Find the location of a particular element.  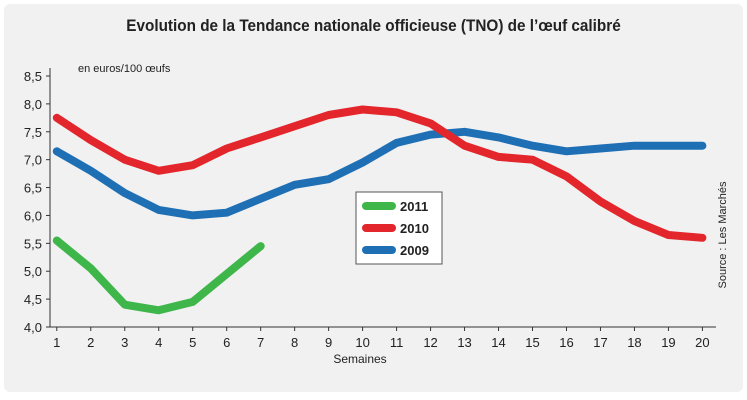

x-tick-label: 6 is located at coordinates (226, 342).